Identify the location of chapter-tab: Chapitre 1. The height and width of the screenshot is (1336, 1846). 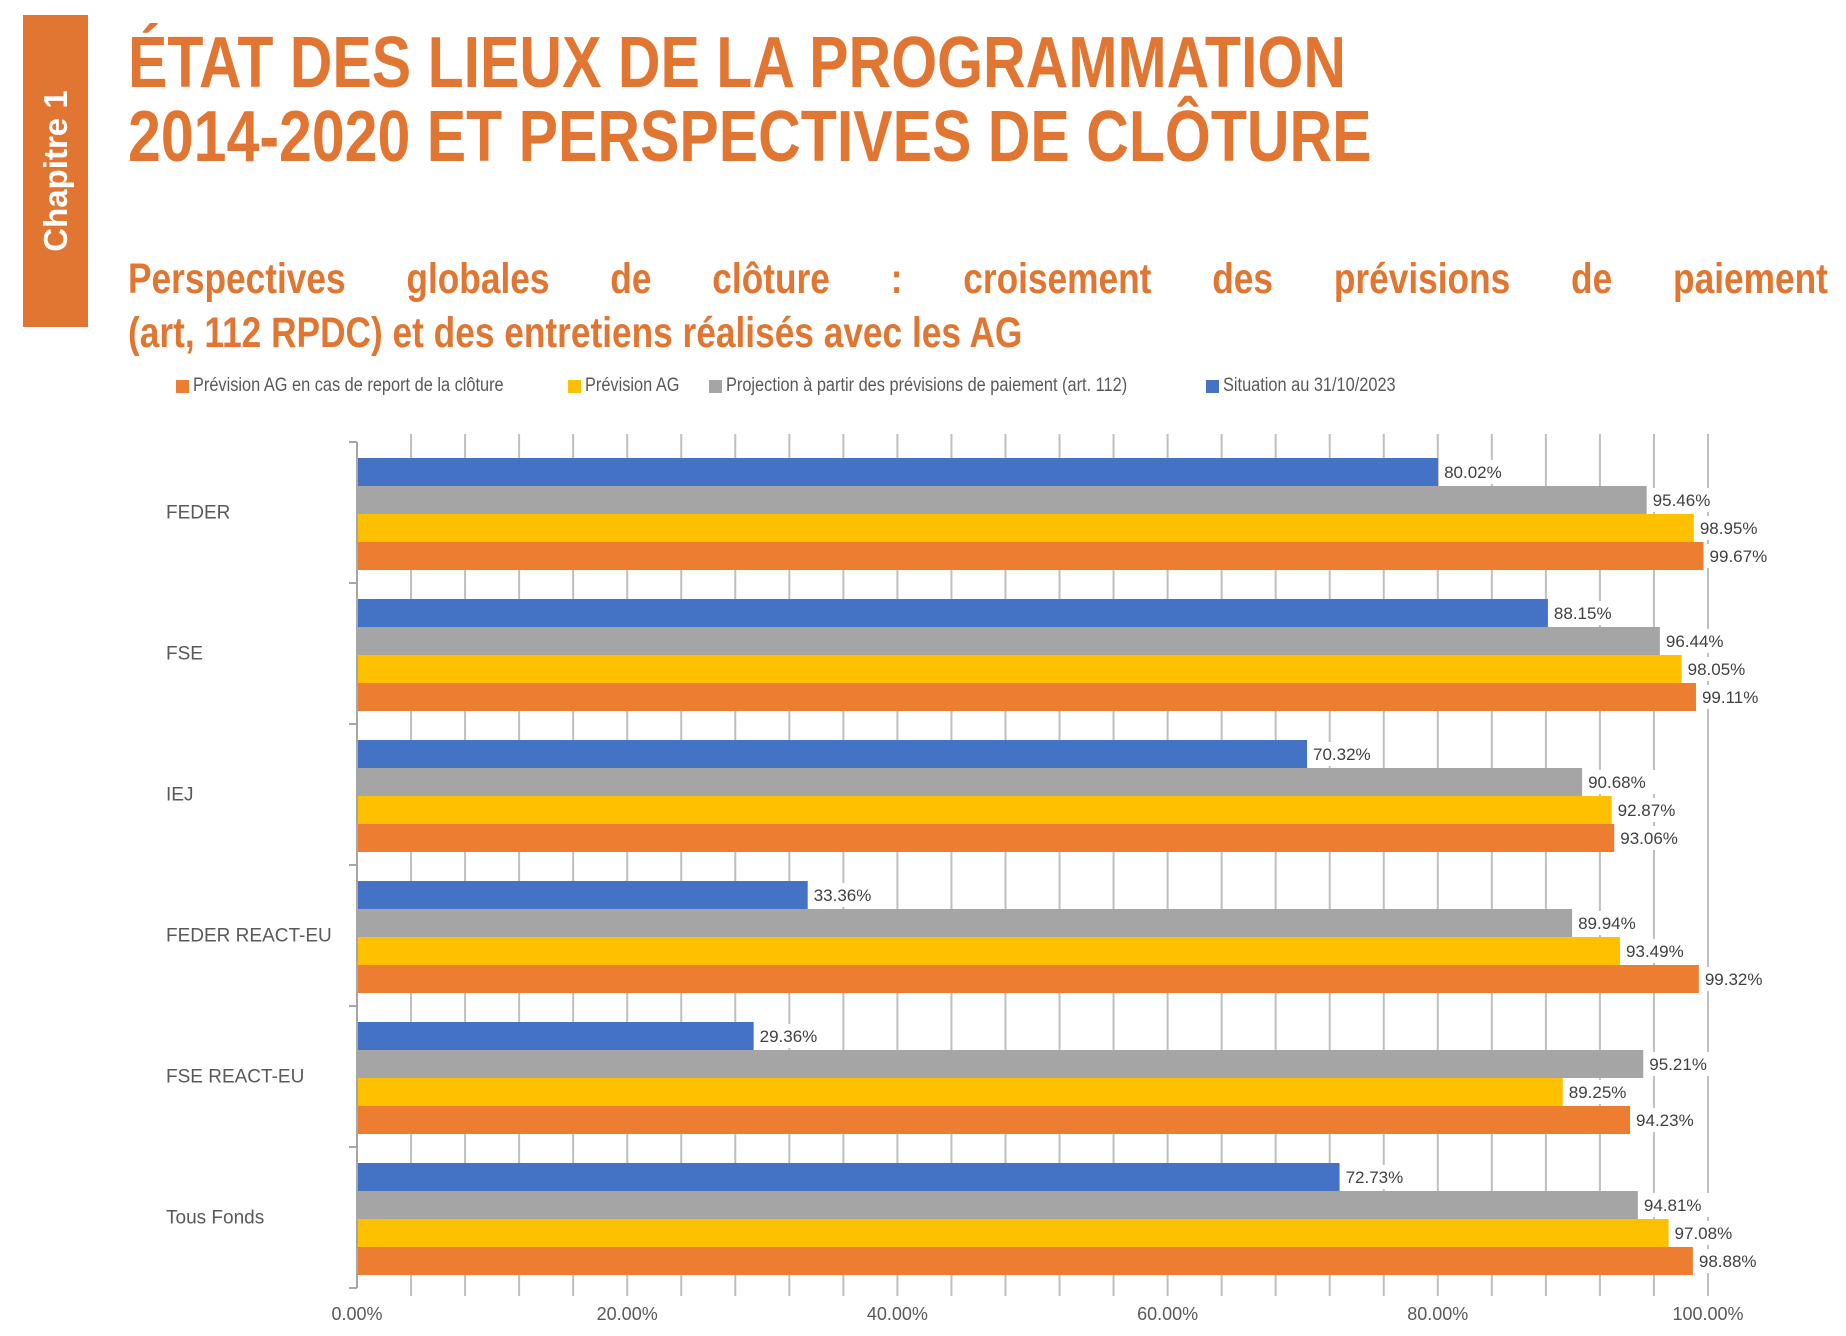
(55, 171).